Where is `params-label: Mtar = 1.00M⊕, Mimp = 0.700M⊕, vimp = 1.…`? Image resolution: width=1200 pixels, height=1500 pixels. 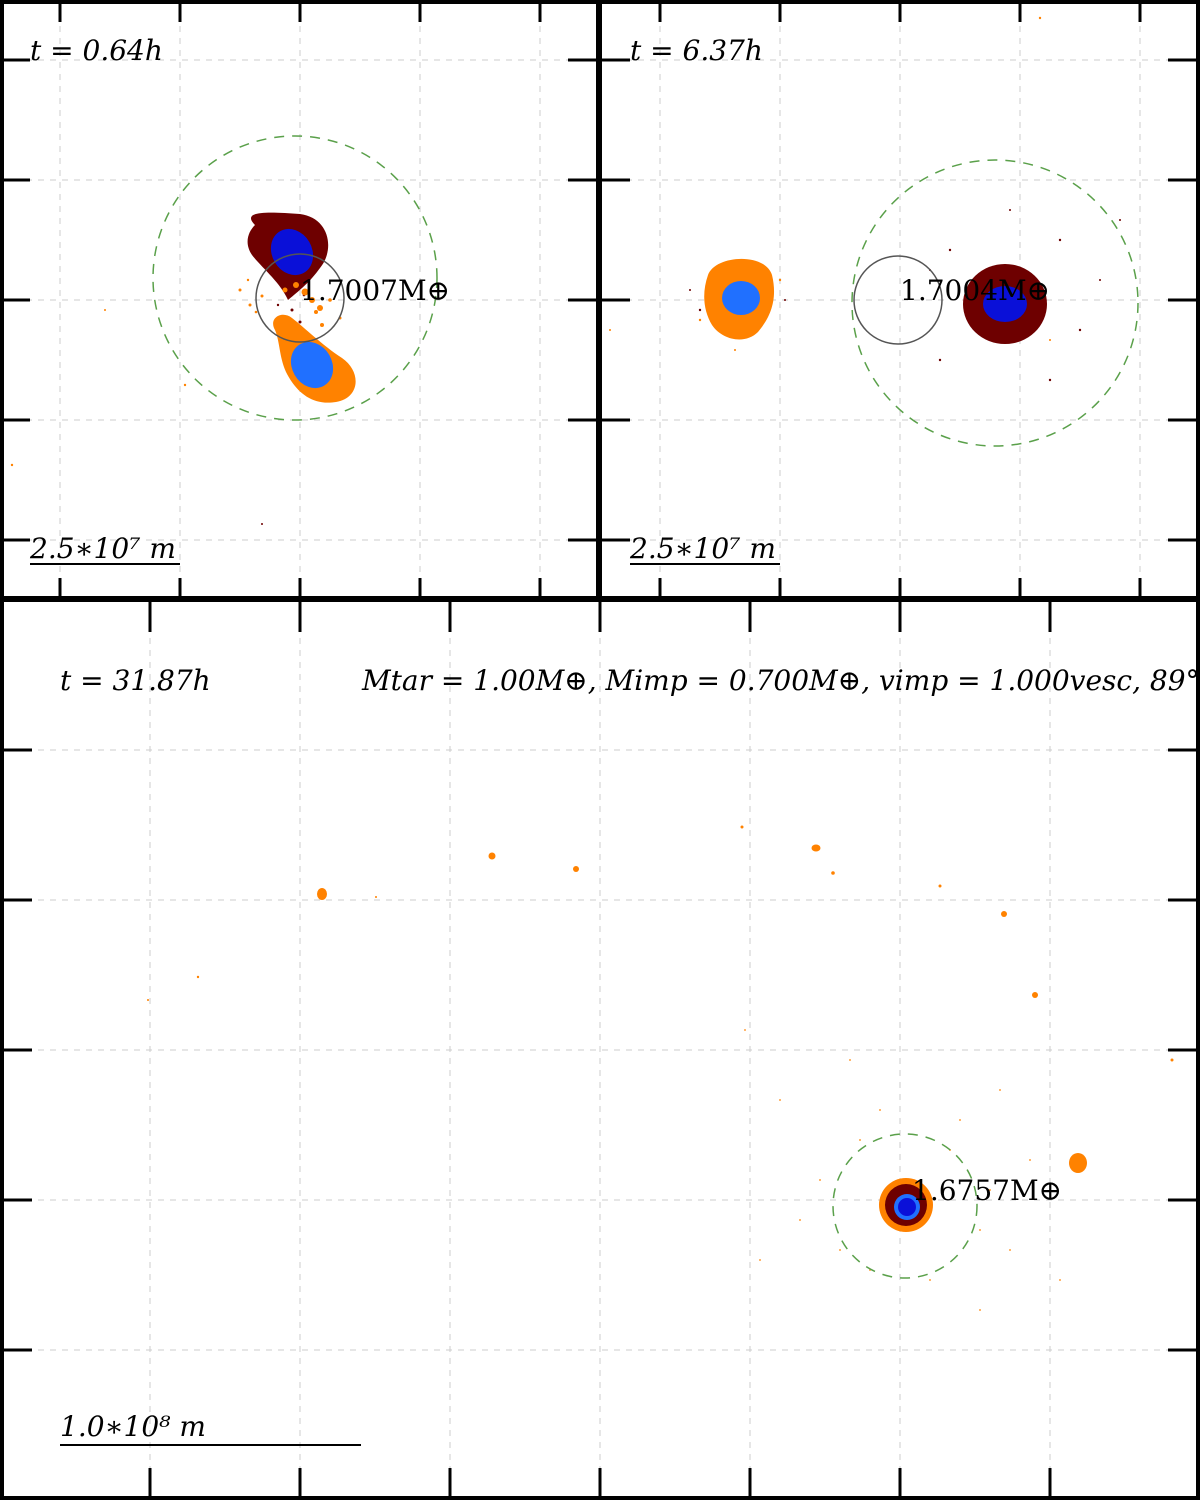 params-label: Mtar = 1.00M⊕, Mimp = 0.700M⊕, vimp = 1.… is located at coordinates (780, 680).